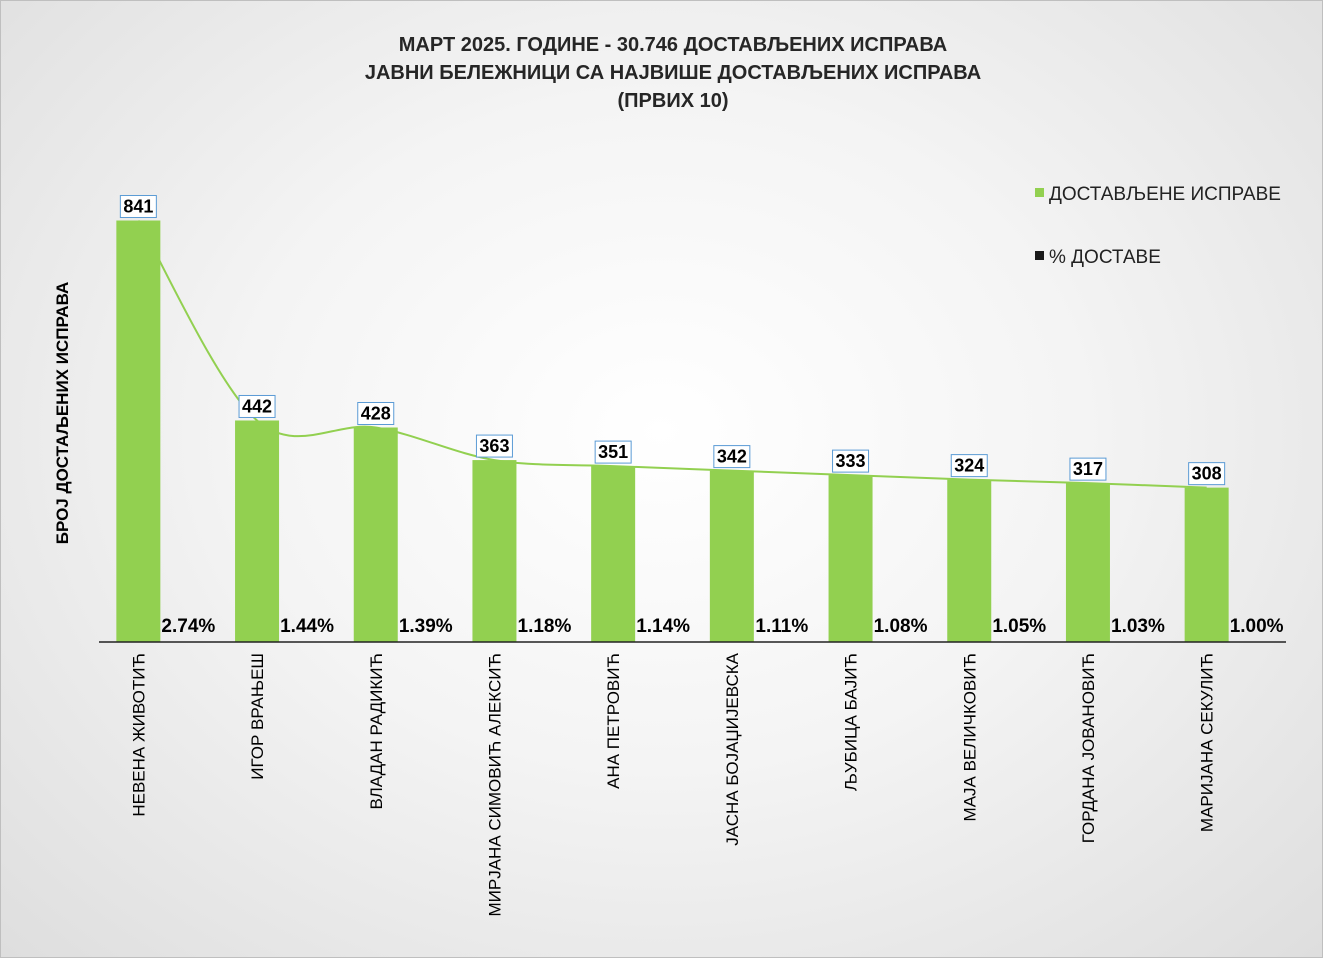  I want to click on category-label-10: МАРИЈАНА СЕКУЛИЋ, so click(1207, 742).